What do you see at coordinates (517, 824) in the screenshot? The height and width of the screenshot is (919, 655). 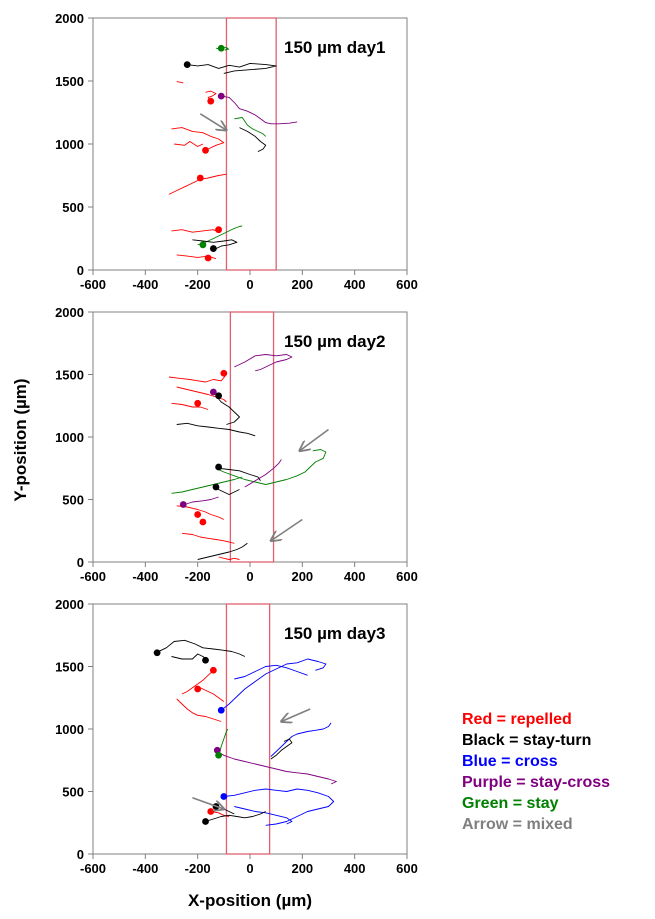 I see `legend-entry: Arrow = mixed` at bounding box center [517, 824].